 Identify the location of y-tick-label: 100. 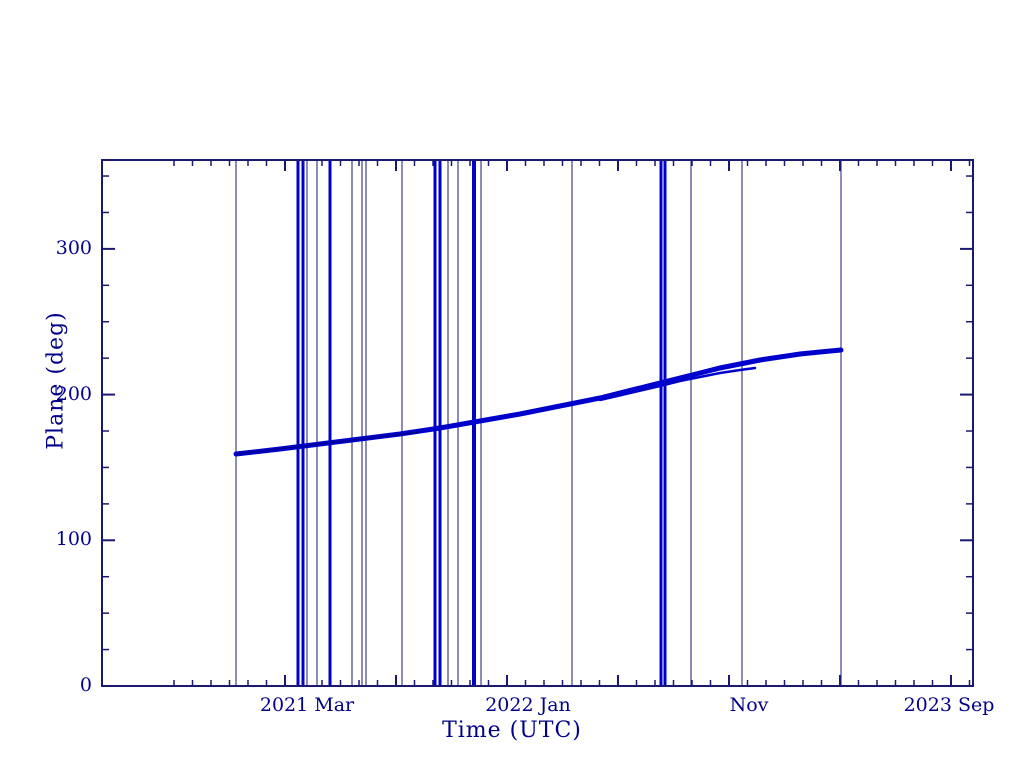
(73, 539).